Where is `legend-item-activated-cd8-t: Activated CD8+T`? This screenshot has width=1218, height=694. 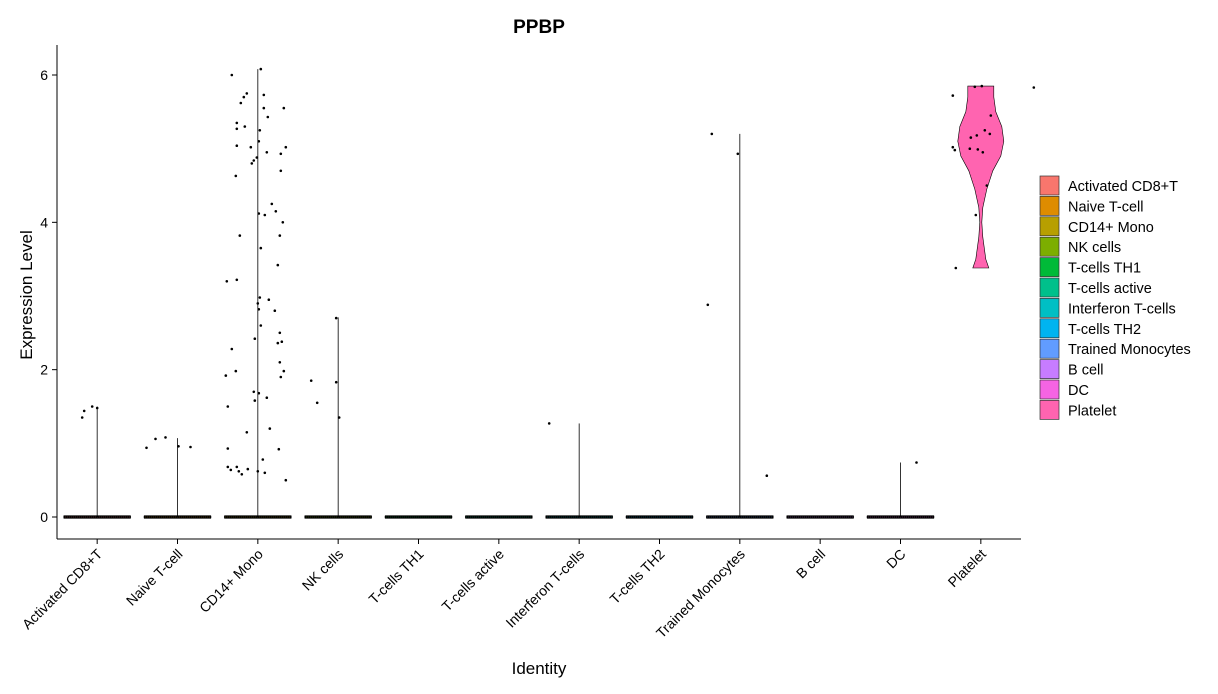 legend-item-activated-cd8-t: Activated CD8+T is located at coordinates (1108, 185).